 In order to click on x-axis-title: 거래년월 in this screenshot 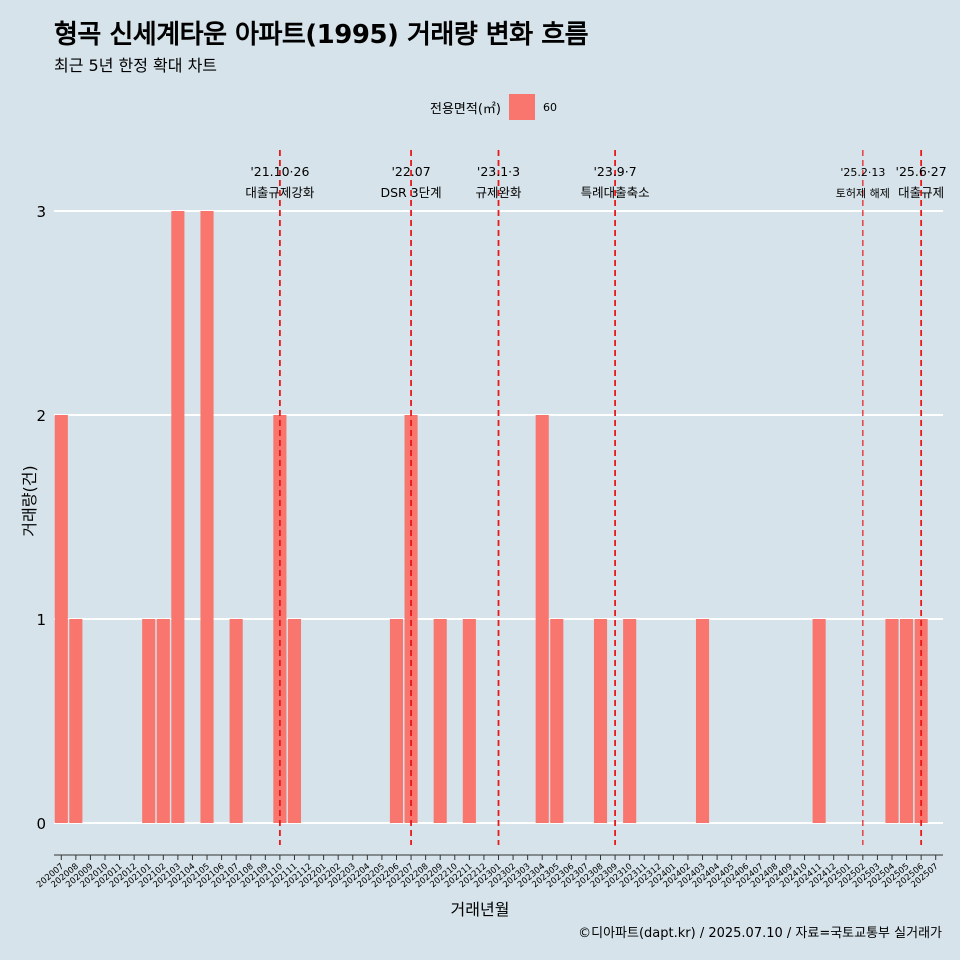, I will do `click(480, 909)`.